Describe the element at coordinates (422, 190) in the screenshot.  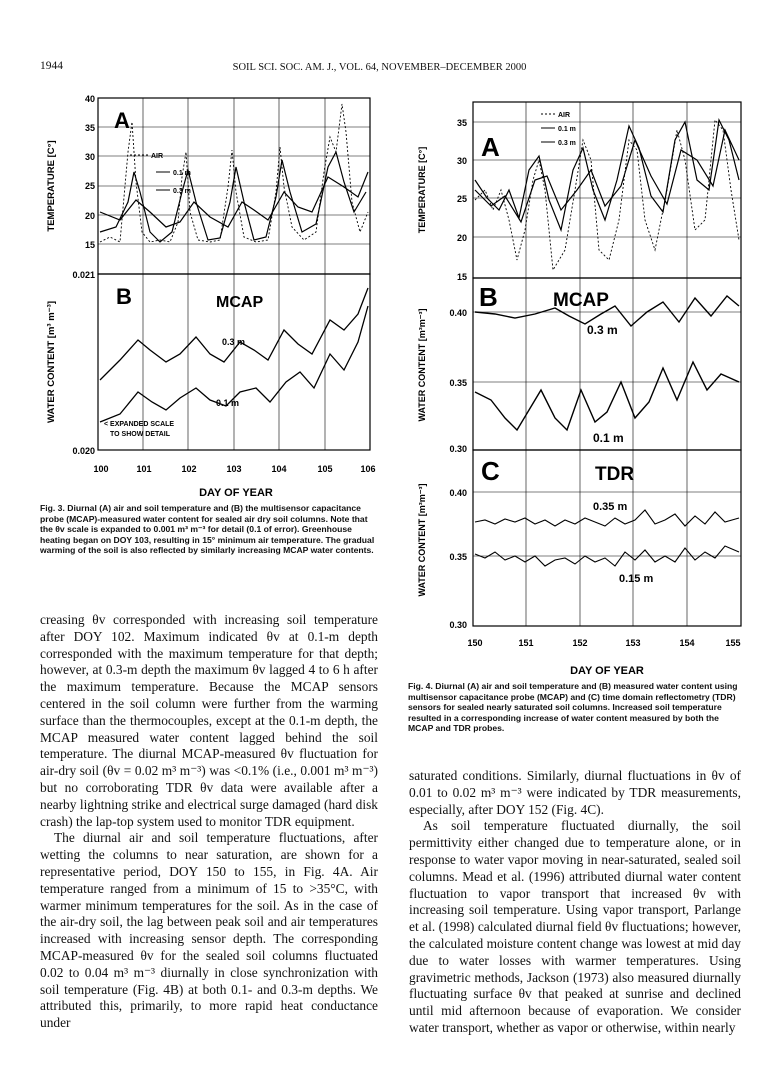
I see `fig4-a-ylabel: TEMPERATURE [C°]` at that location.